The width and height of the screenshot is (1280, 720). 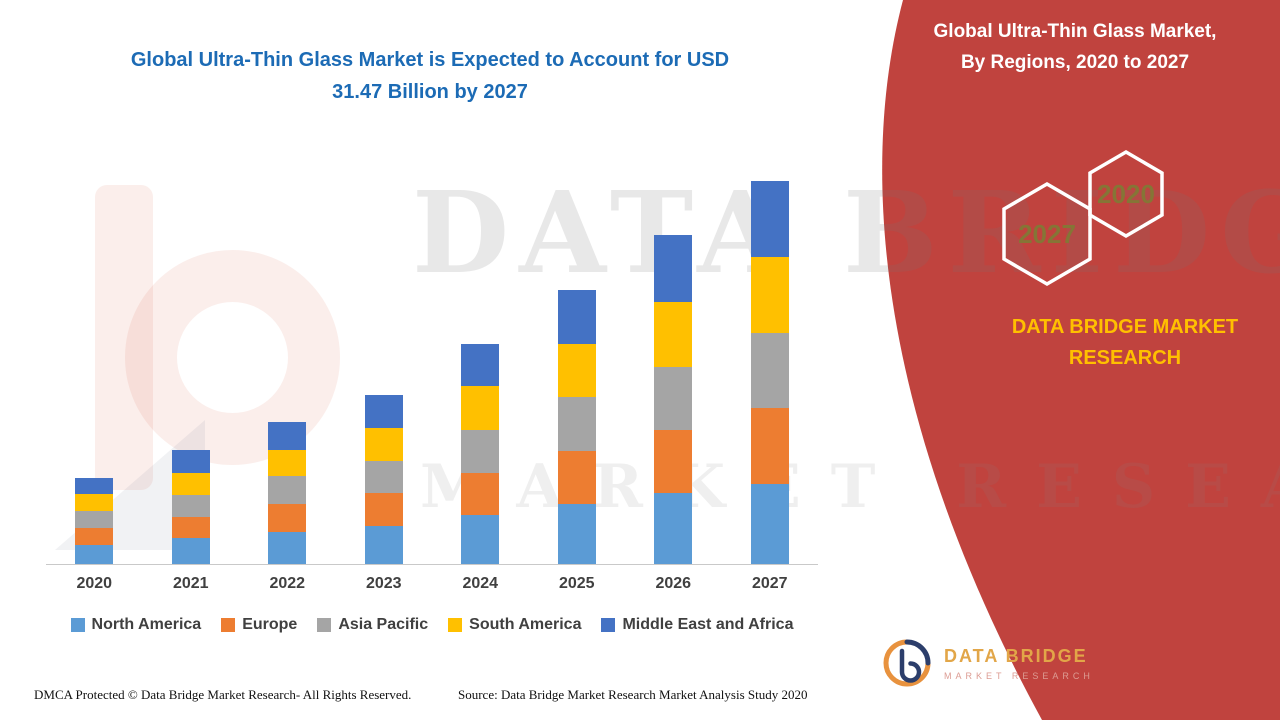 What do you see at coordinates (94, 554) in the screenshot?
I see `segment-2020-north-america` at bounding box center [94, 554].